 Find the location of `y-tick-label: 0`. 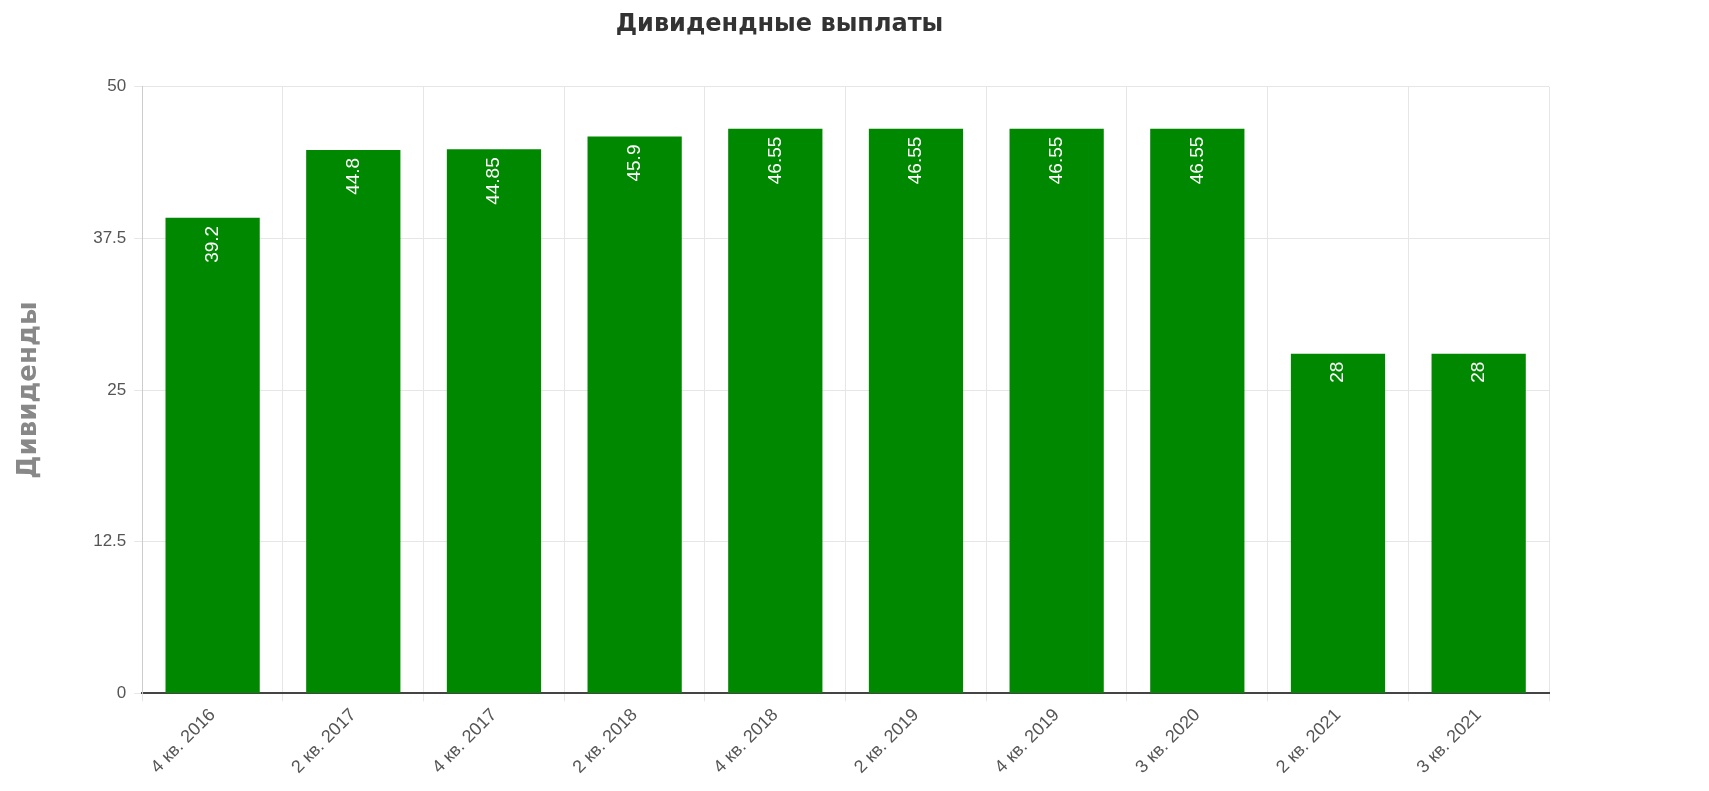

y-tick-label: 0 is located at coordinates (121, 693).